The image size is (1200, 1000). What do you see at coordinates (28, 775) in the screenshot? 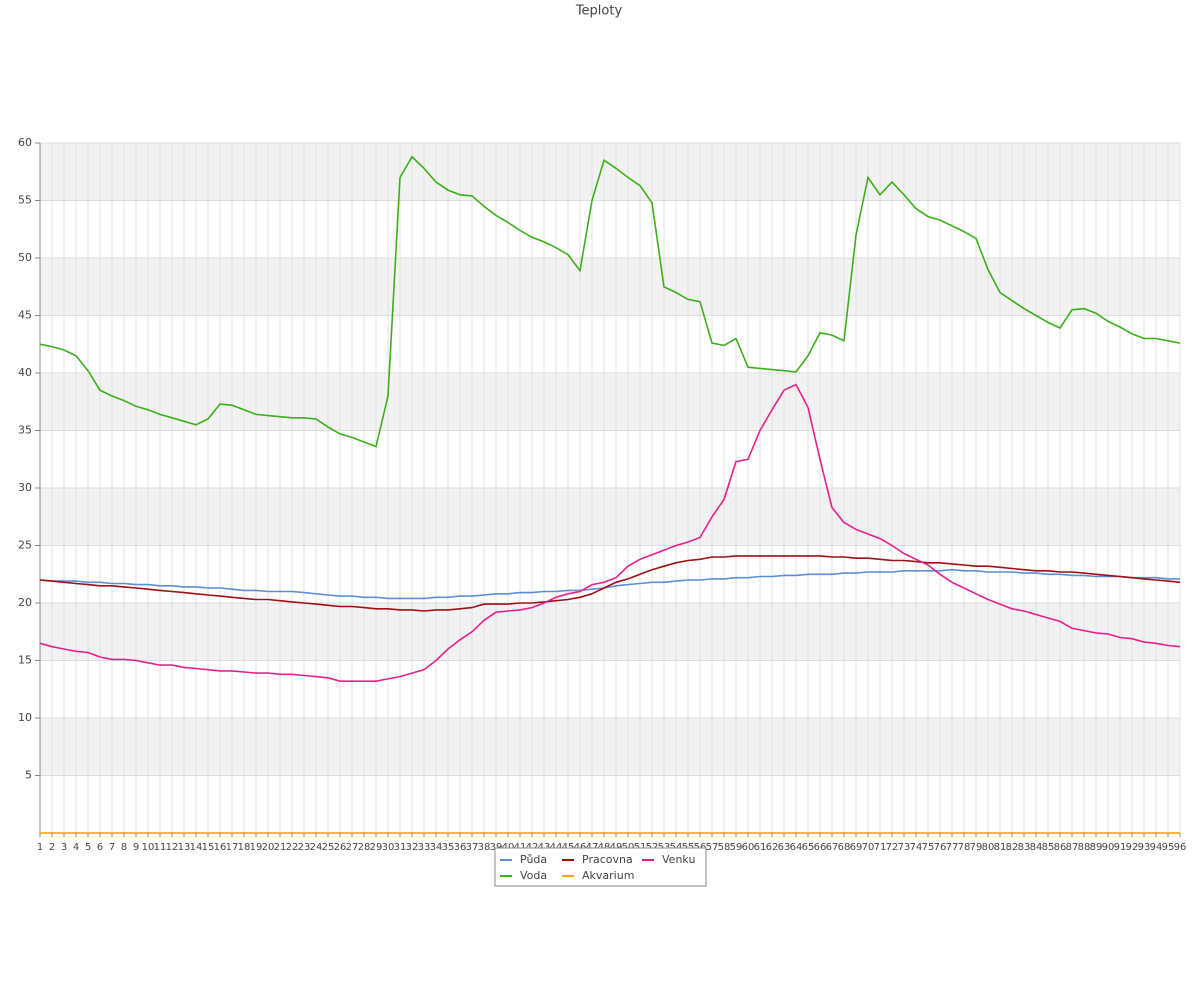
I see `y-tick-label: 5` at bounding box center [28, 775].